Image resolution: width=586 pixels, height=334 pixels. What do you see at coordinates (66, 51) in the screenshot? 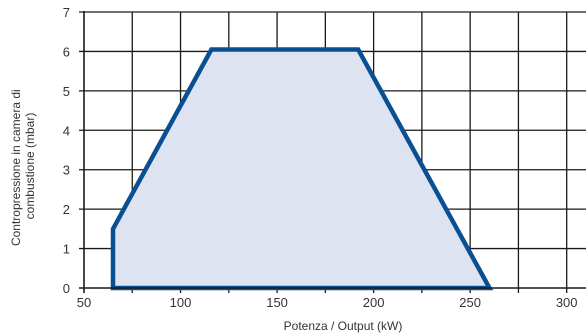
I see `y-tick-label: 6` at bounding box center [66, 51].